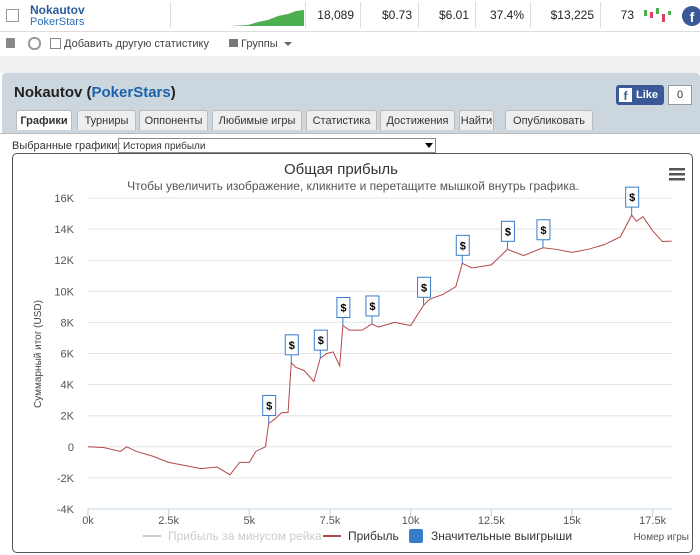 Image resolution: width=700 pixels, height=555 pixels. What do you see at coordinates (88, 521) in the screenshot?
I see `x-tick-label: 0k` at bounding box center [88, 521].